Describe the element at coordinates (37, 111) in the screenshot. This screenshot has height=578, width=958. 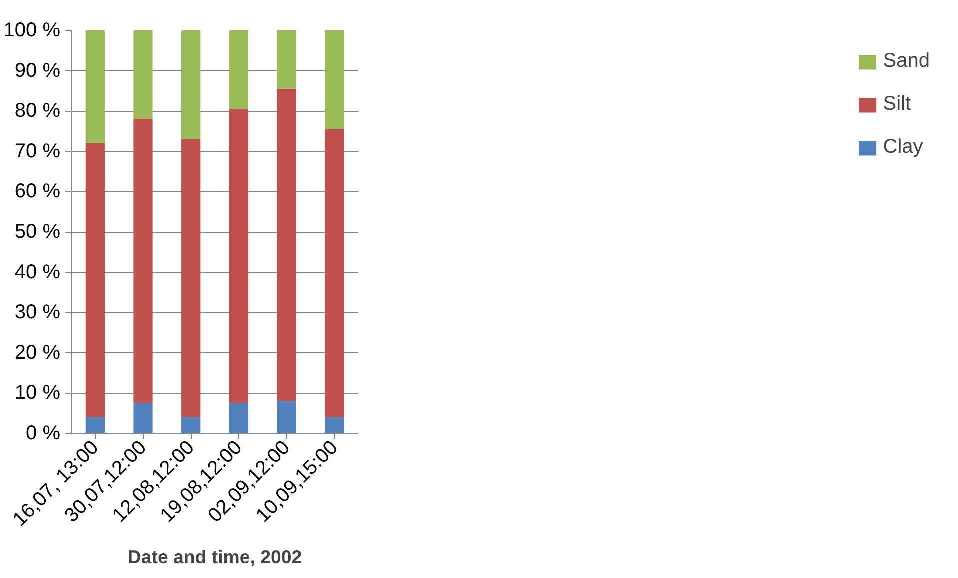
I see `y-tick-label: 80 %` at that location.